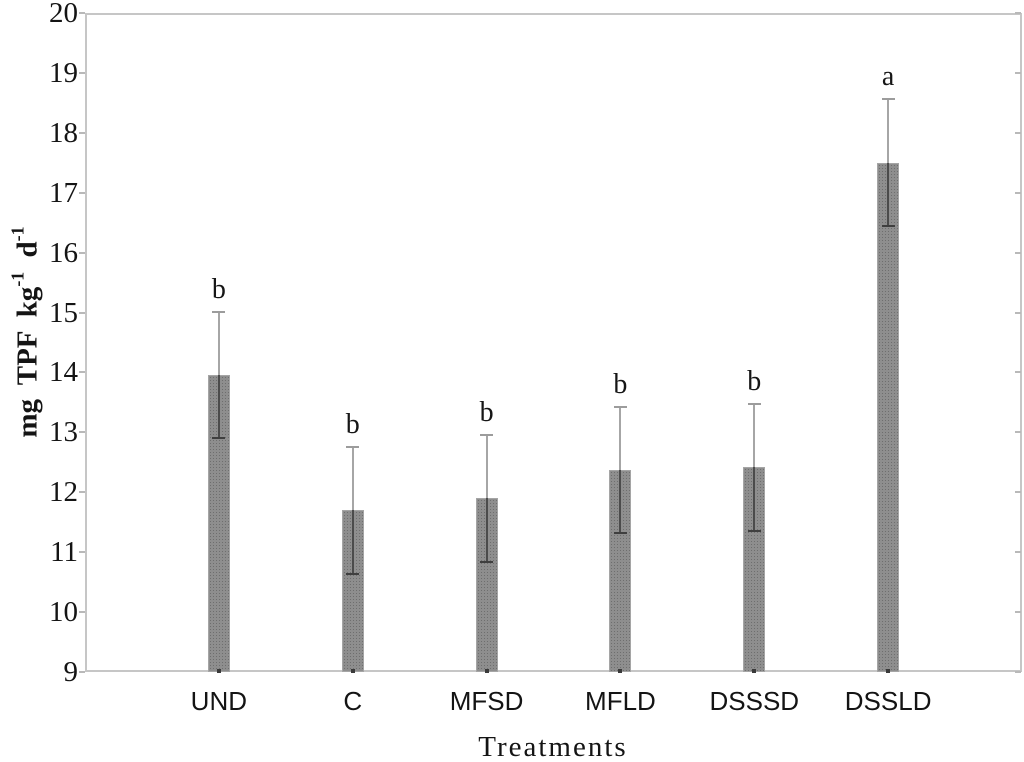 The width and height of the screenshot is (1024, 762). Describe the element at coordinates (754, 569) in the screenshot. I see `bar-dsssd` at that location.